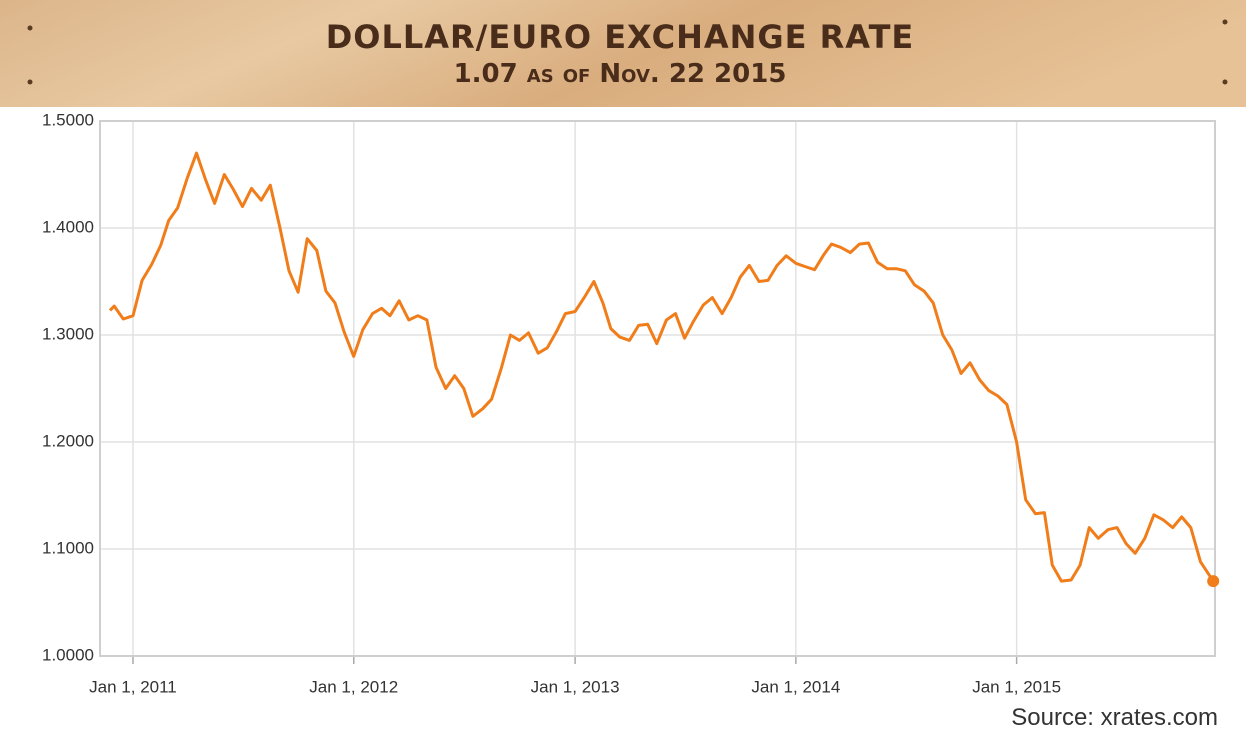 This screenshot has height=734, width=1246. Describe the element at coordinates (620, 74) in the screenshot. I see `chart-subtitle: 1.07 as of Nov. 22 2015` at that location.